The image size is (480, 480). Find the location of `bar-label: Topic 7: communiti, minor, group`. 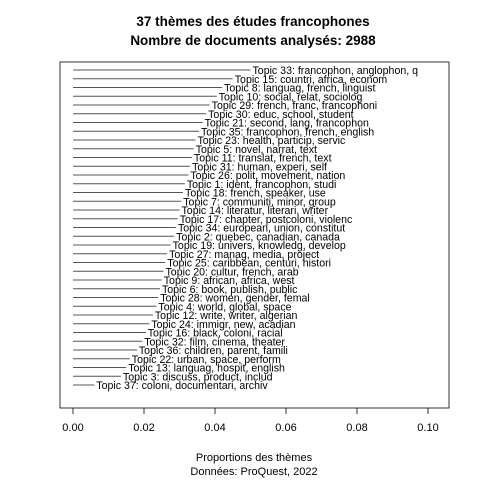

bar-label: Topic 7: communiti, minor, group is located at coordinates (259, 202).